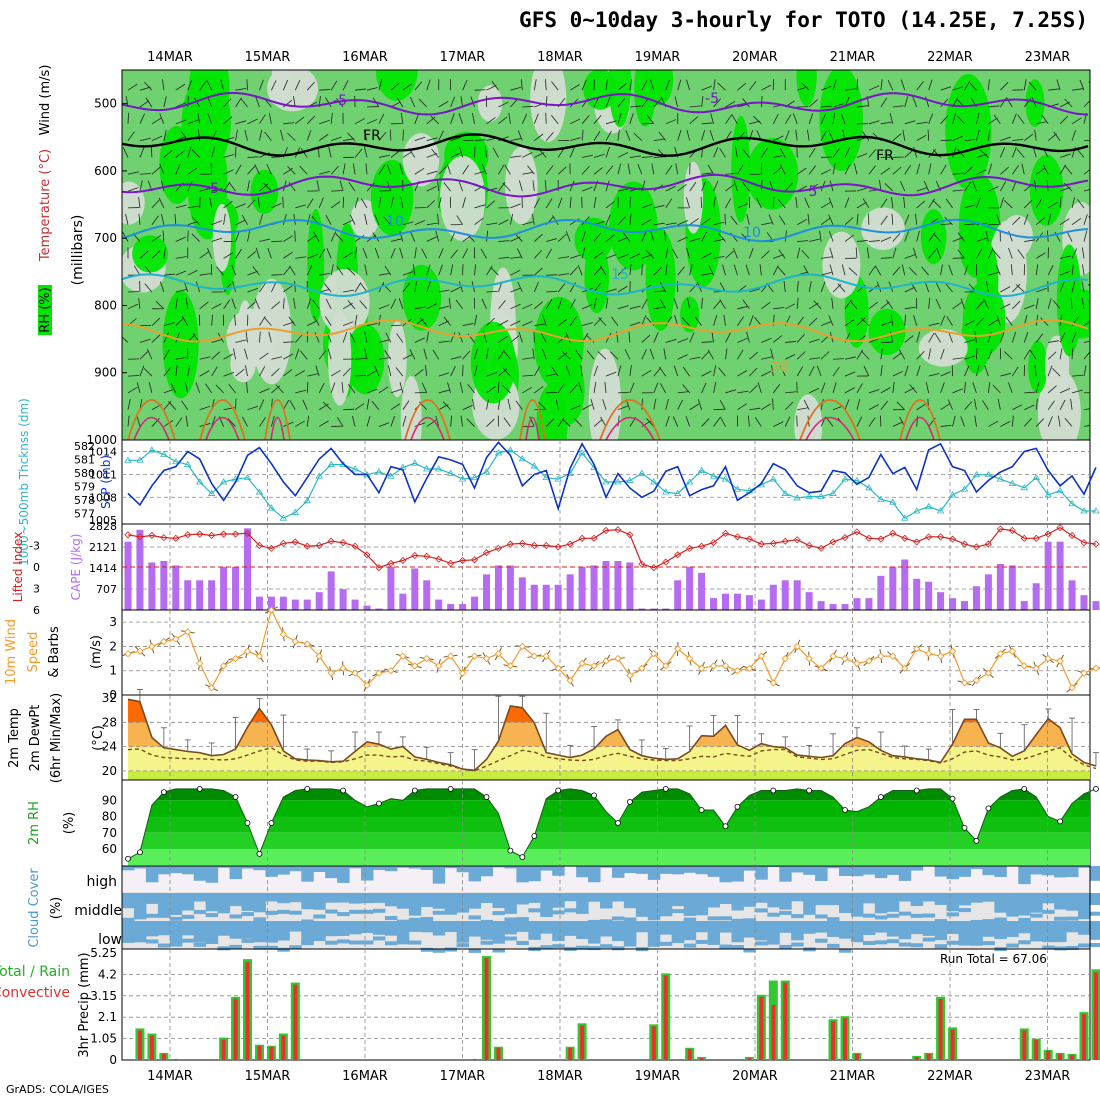  Describe the element at coordinates (109, 833) in the screenshot. I see `rh-tick-label: 70` at that location.